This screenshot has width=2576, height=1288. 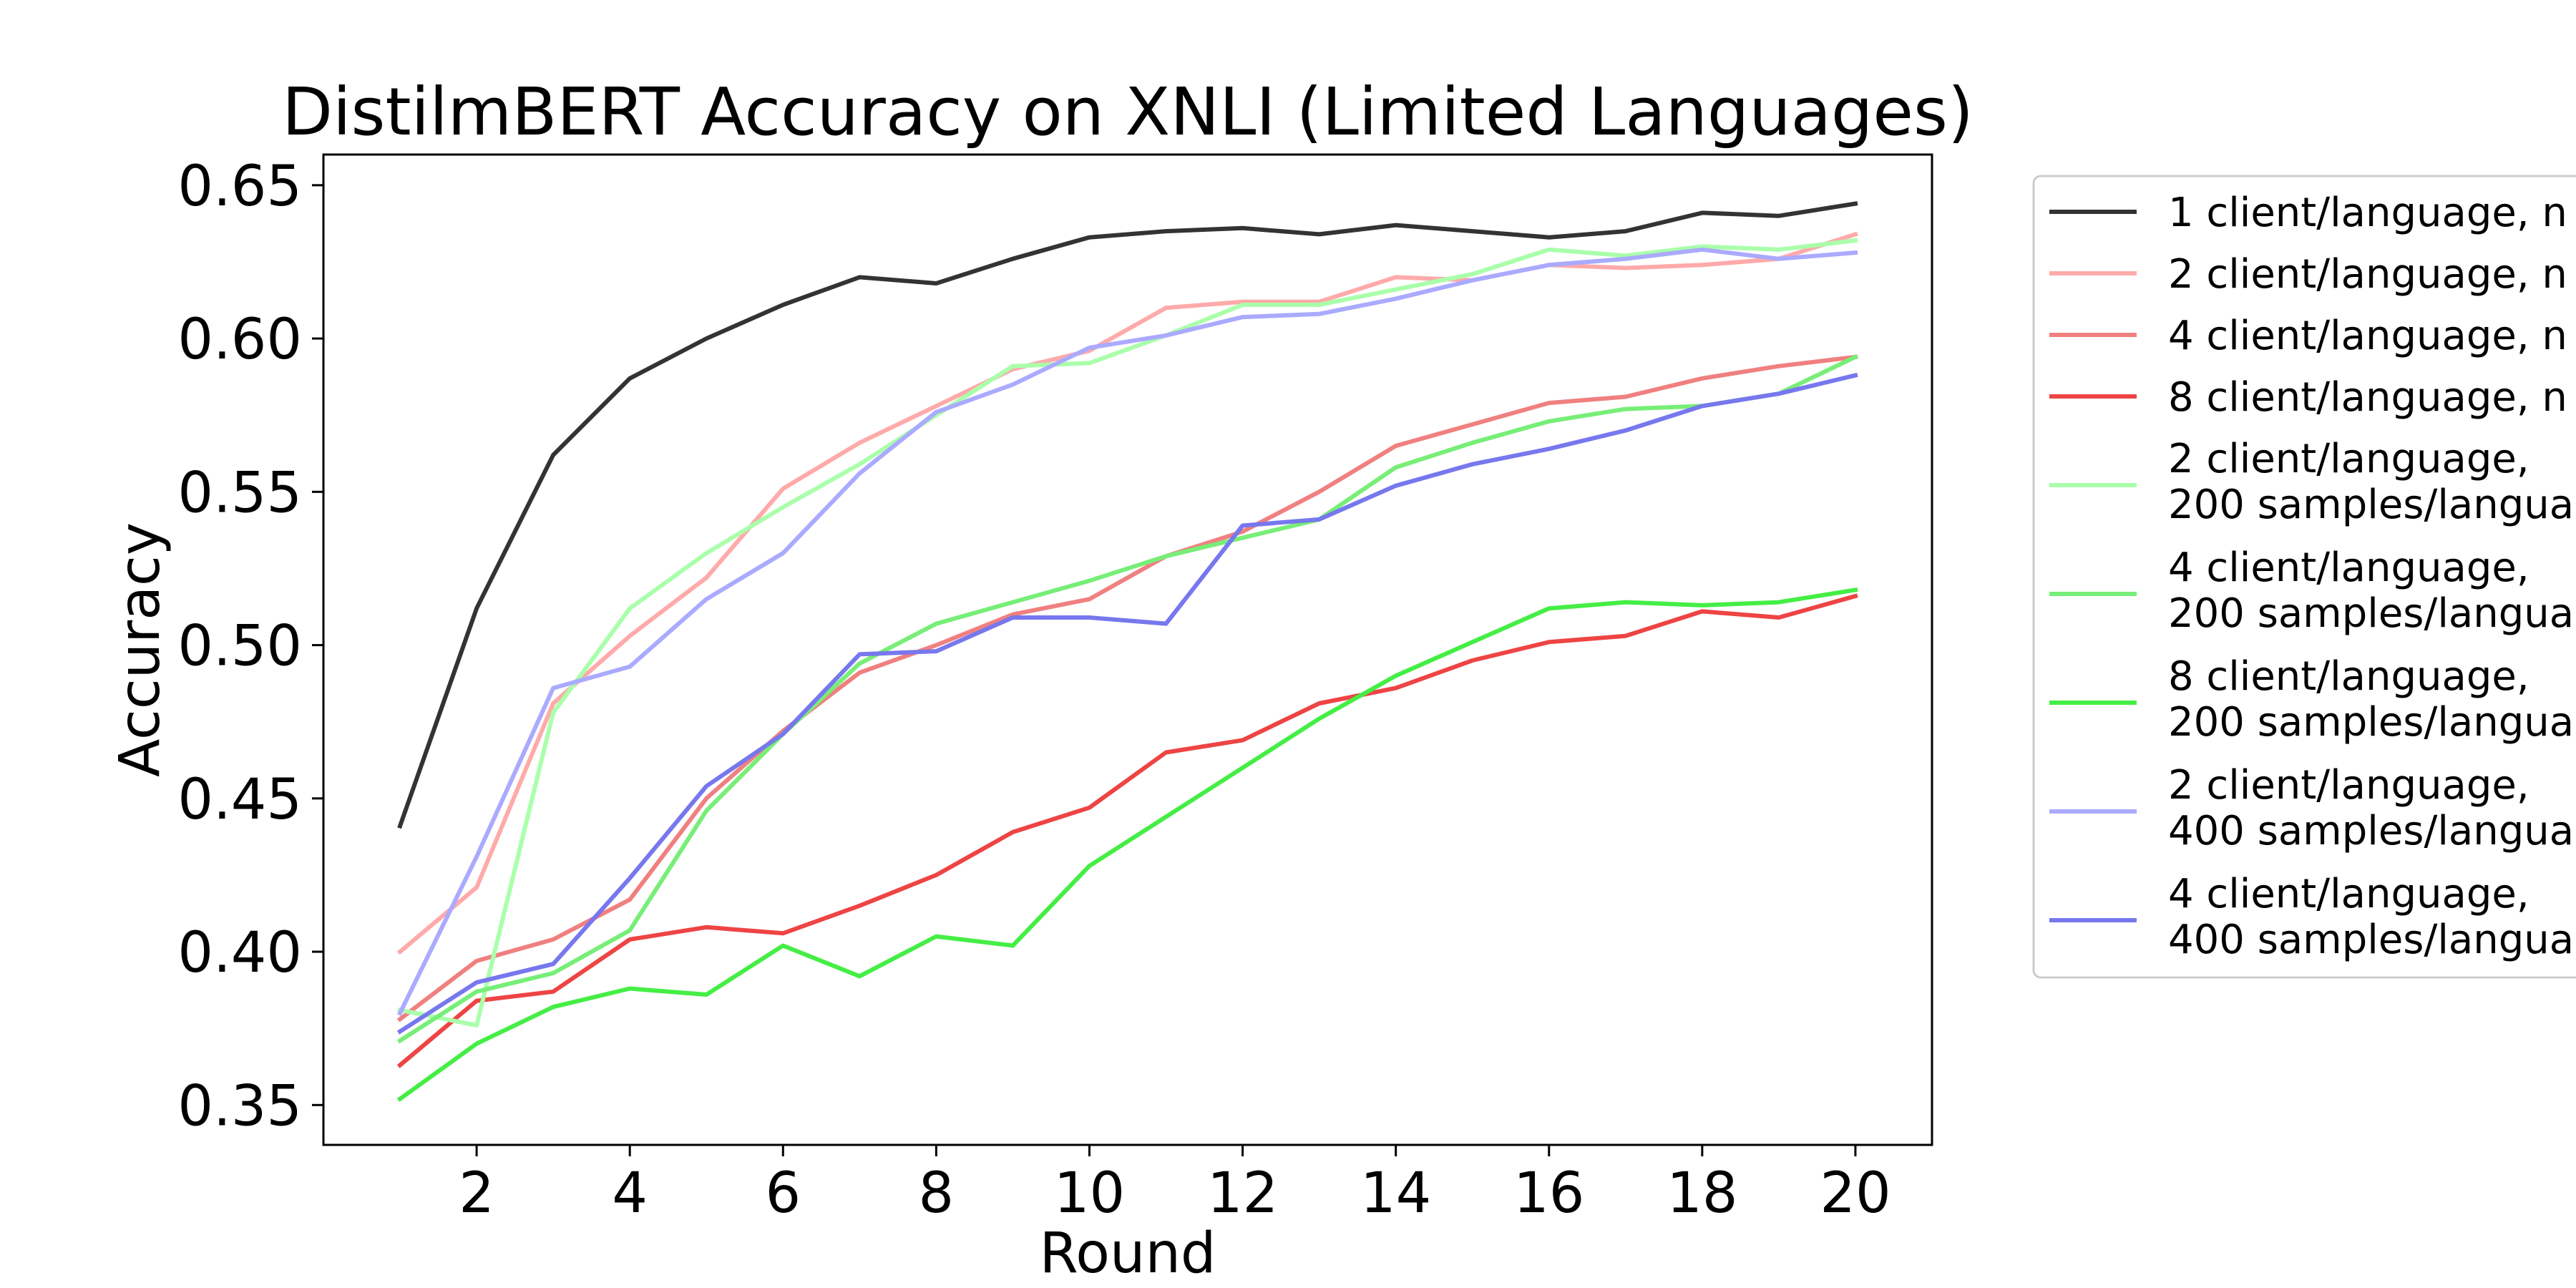 I want to click on legend-label-9: 400 samples/langua, so click(x=2371, y=940).